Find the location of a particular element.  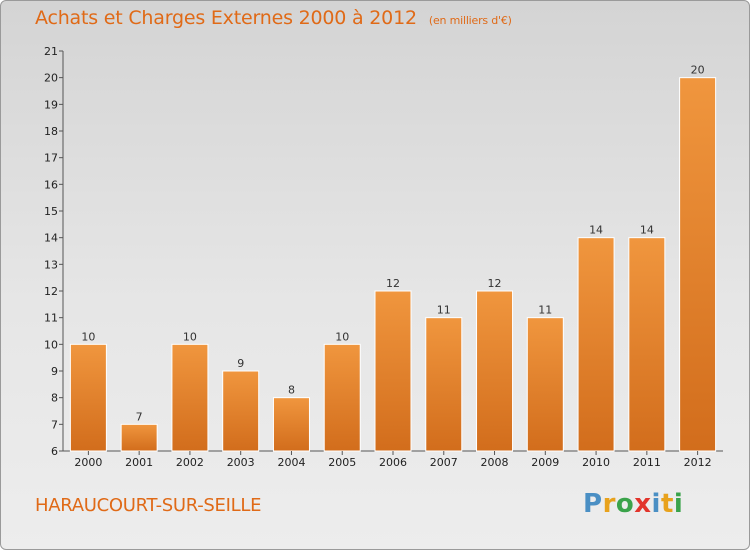

y-tick-label: 16 is located at coordinates (51, 184).